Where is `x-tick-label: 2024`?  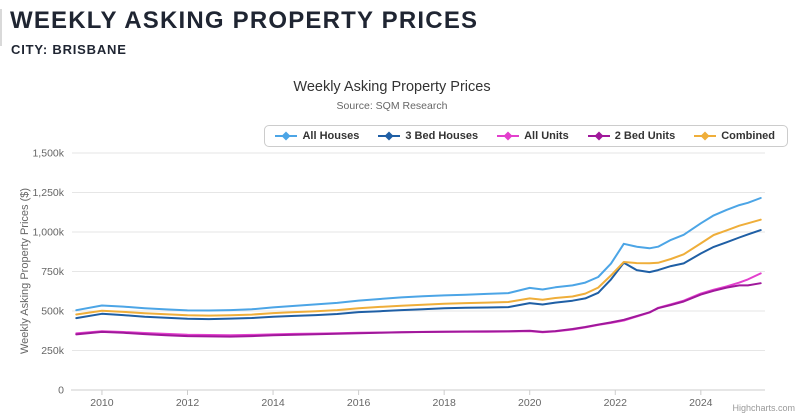 x-tick-label: 2024 is located at coordinates (701, 403).